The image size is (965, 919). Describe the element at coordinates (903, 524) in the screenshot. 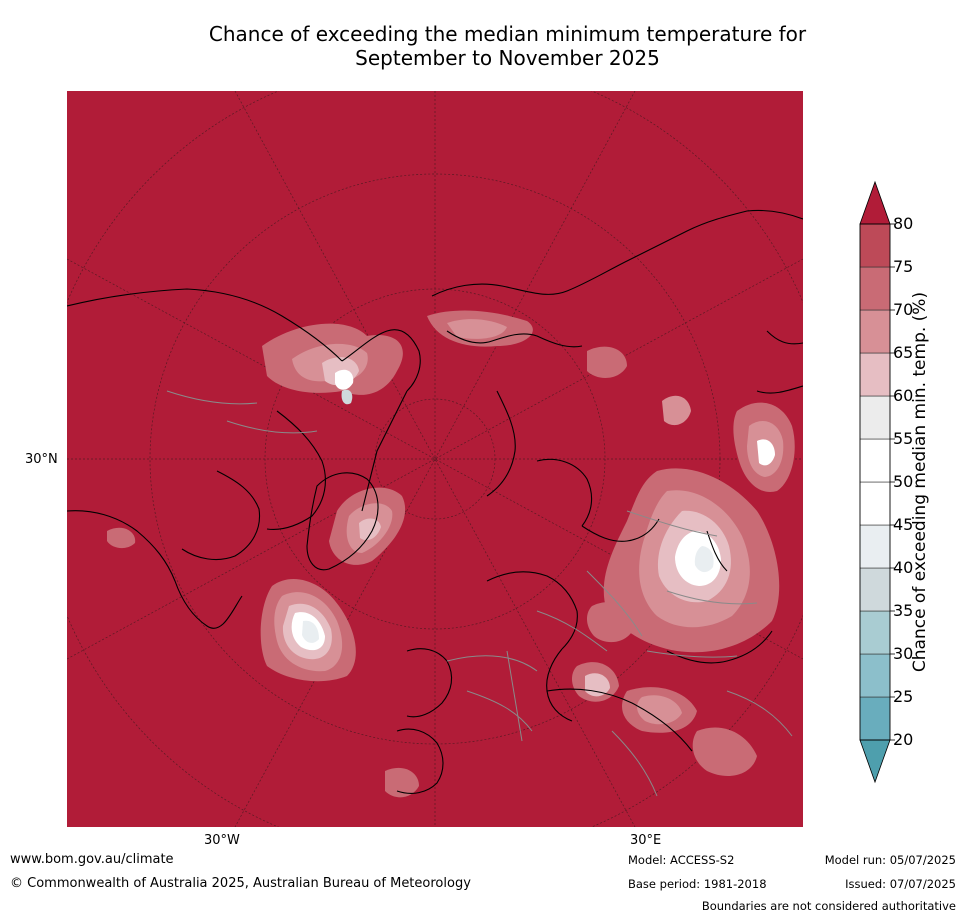

I see `colorbar-tick-label: 45` at that location.